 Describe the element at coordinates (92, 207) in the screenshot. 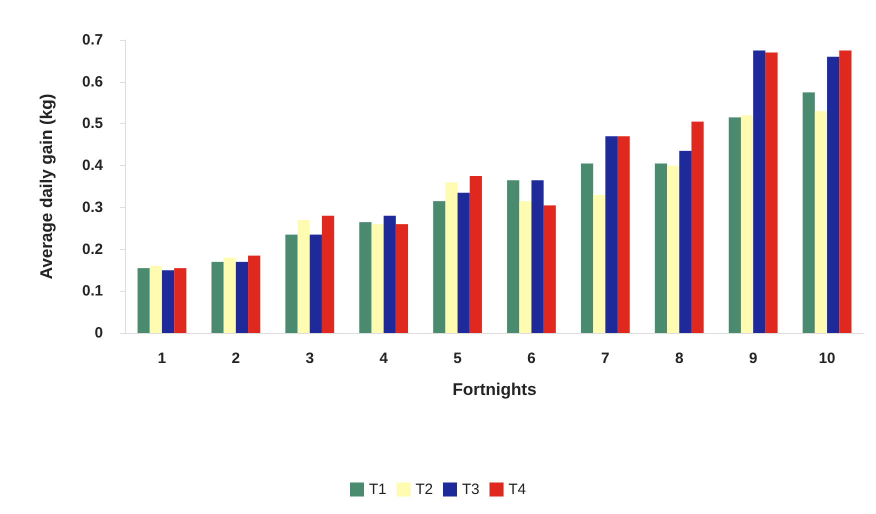

I see `y-tick-label: 0.3` at that location.